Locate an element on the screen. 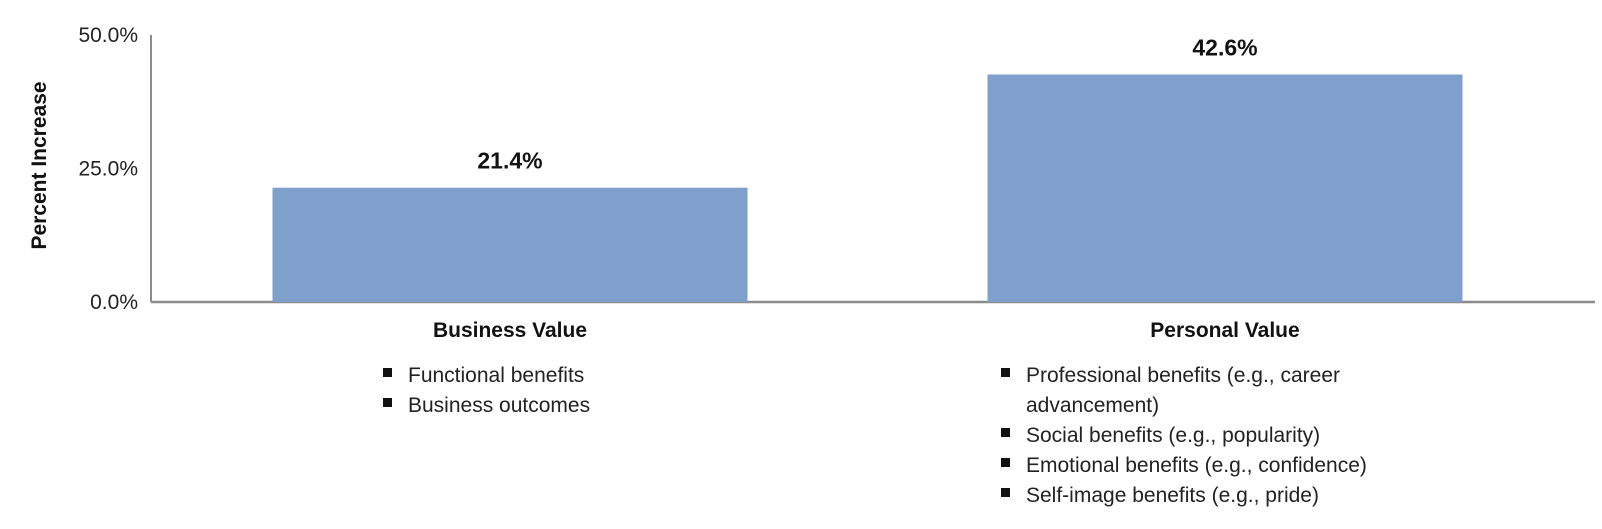 The height and width of the screenshot is (529, 1602). benefit-list-item: Business outcomes is located at coordinates (499, 405).